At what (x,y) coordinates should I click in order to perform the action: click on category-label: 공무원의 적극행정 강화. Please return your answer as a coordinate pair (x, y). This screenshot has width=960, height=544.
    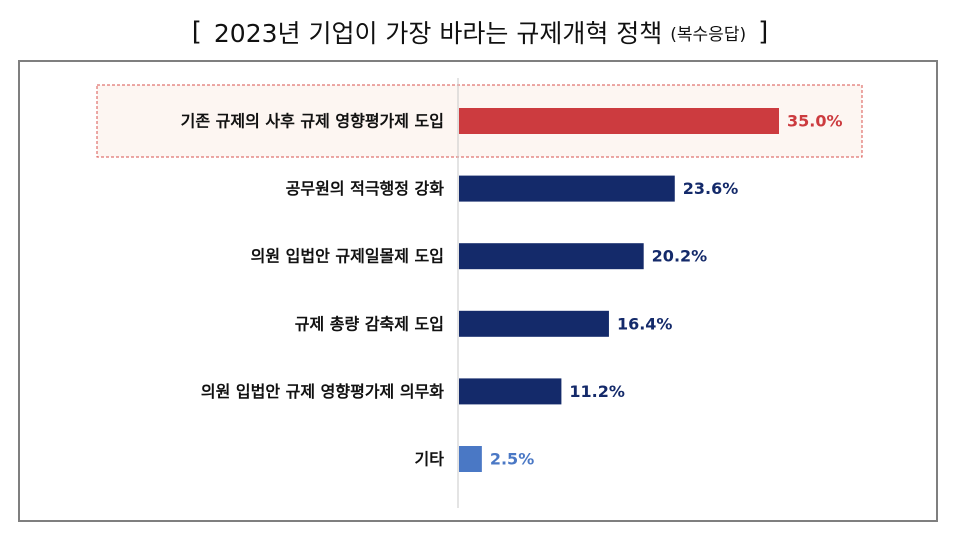
    Looking at the image, I should click on (365, 188).